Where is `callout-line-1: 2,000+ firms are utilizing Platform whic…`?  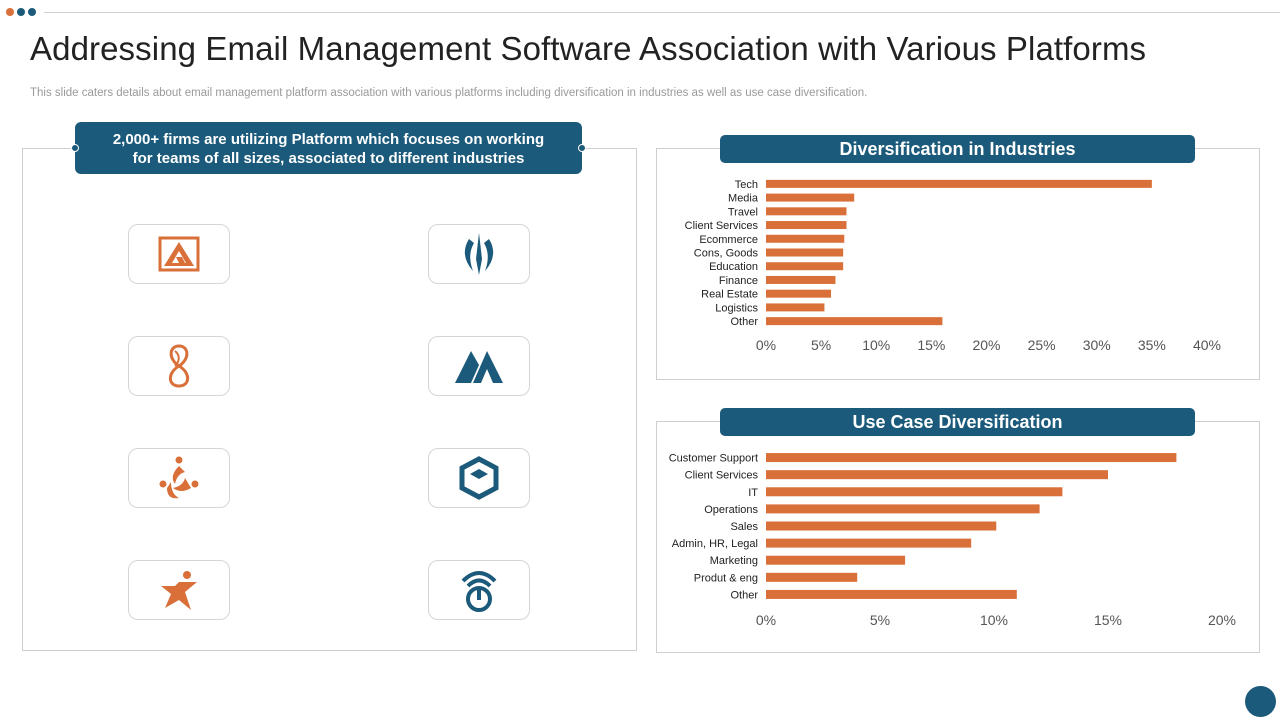
callout-line-1: 2,000+ firms are utilizing Platform whic… is located at coordinates (328, 139).